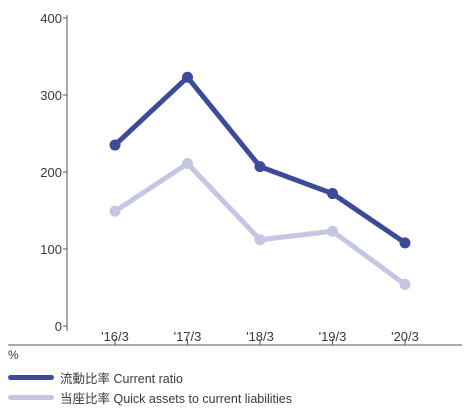  Describe the element at coordinates (115, 336) in the screenshot. I see `x-tick-label: '16/3` at that location.